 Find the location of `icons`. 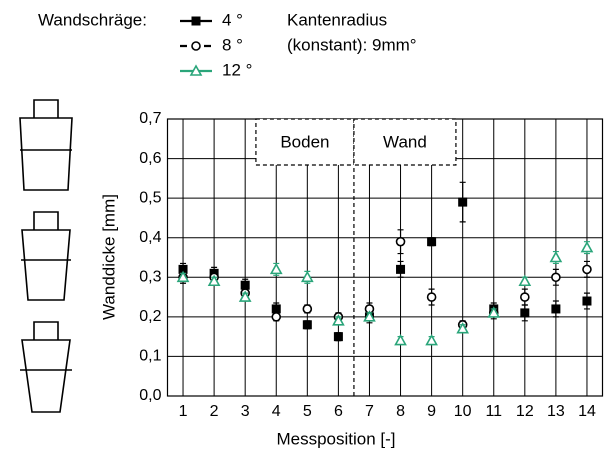

icons is located at coordinates (46, 256).